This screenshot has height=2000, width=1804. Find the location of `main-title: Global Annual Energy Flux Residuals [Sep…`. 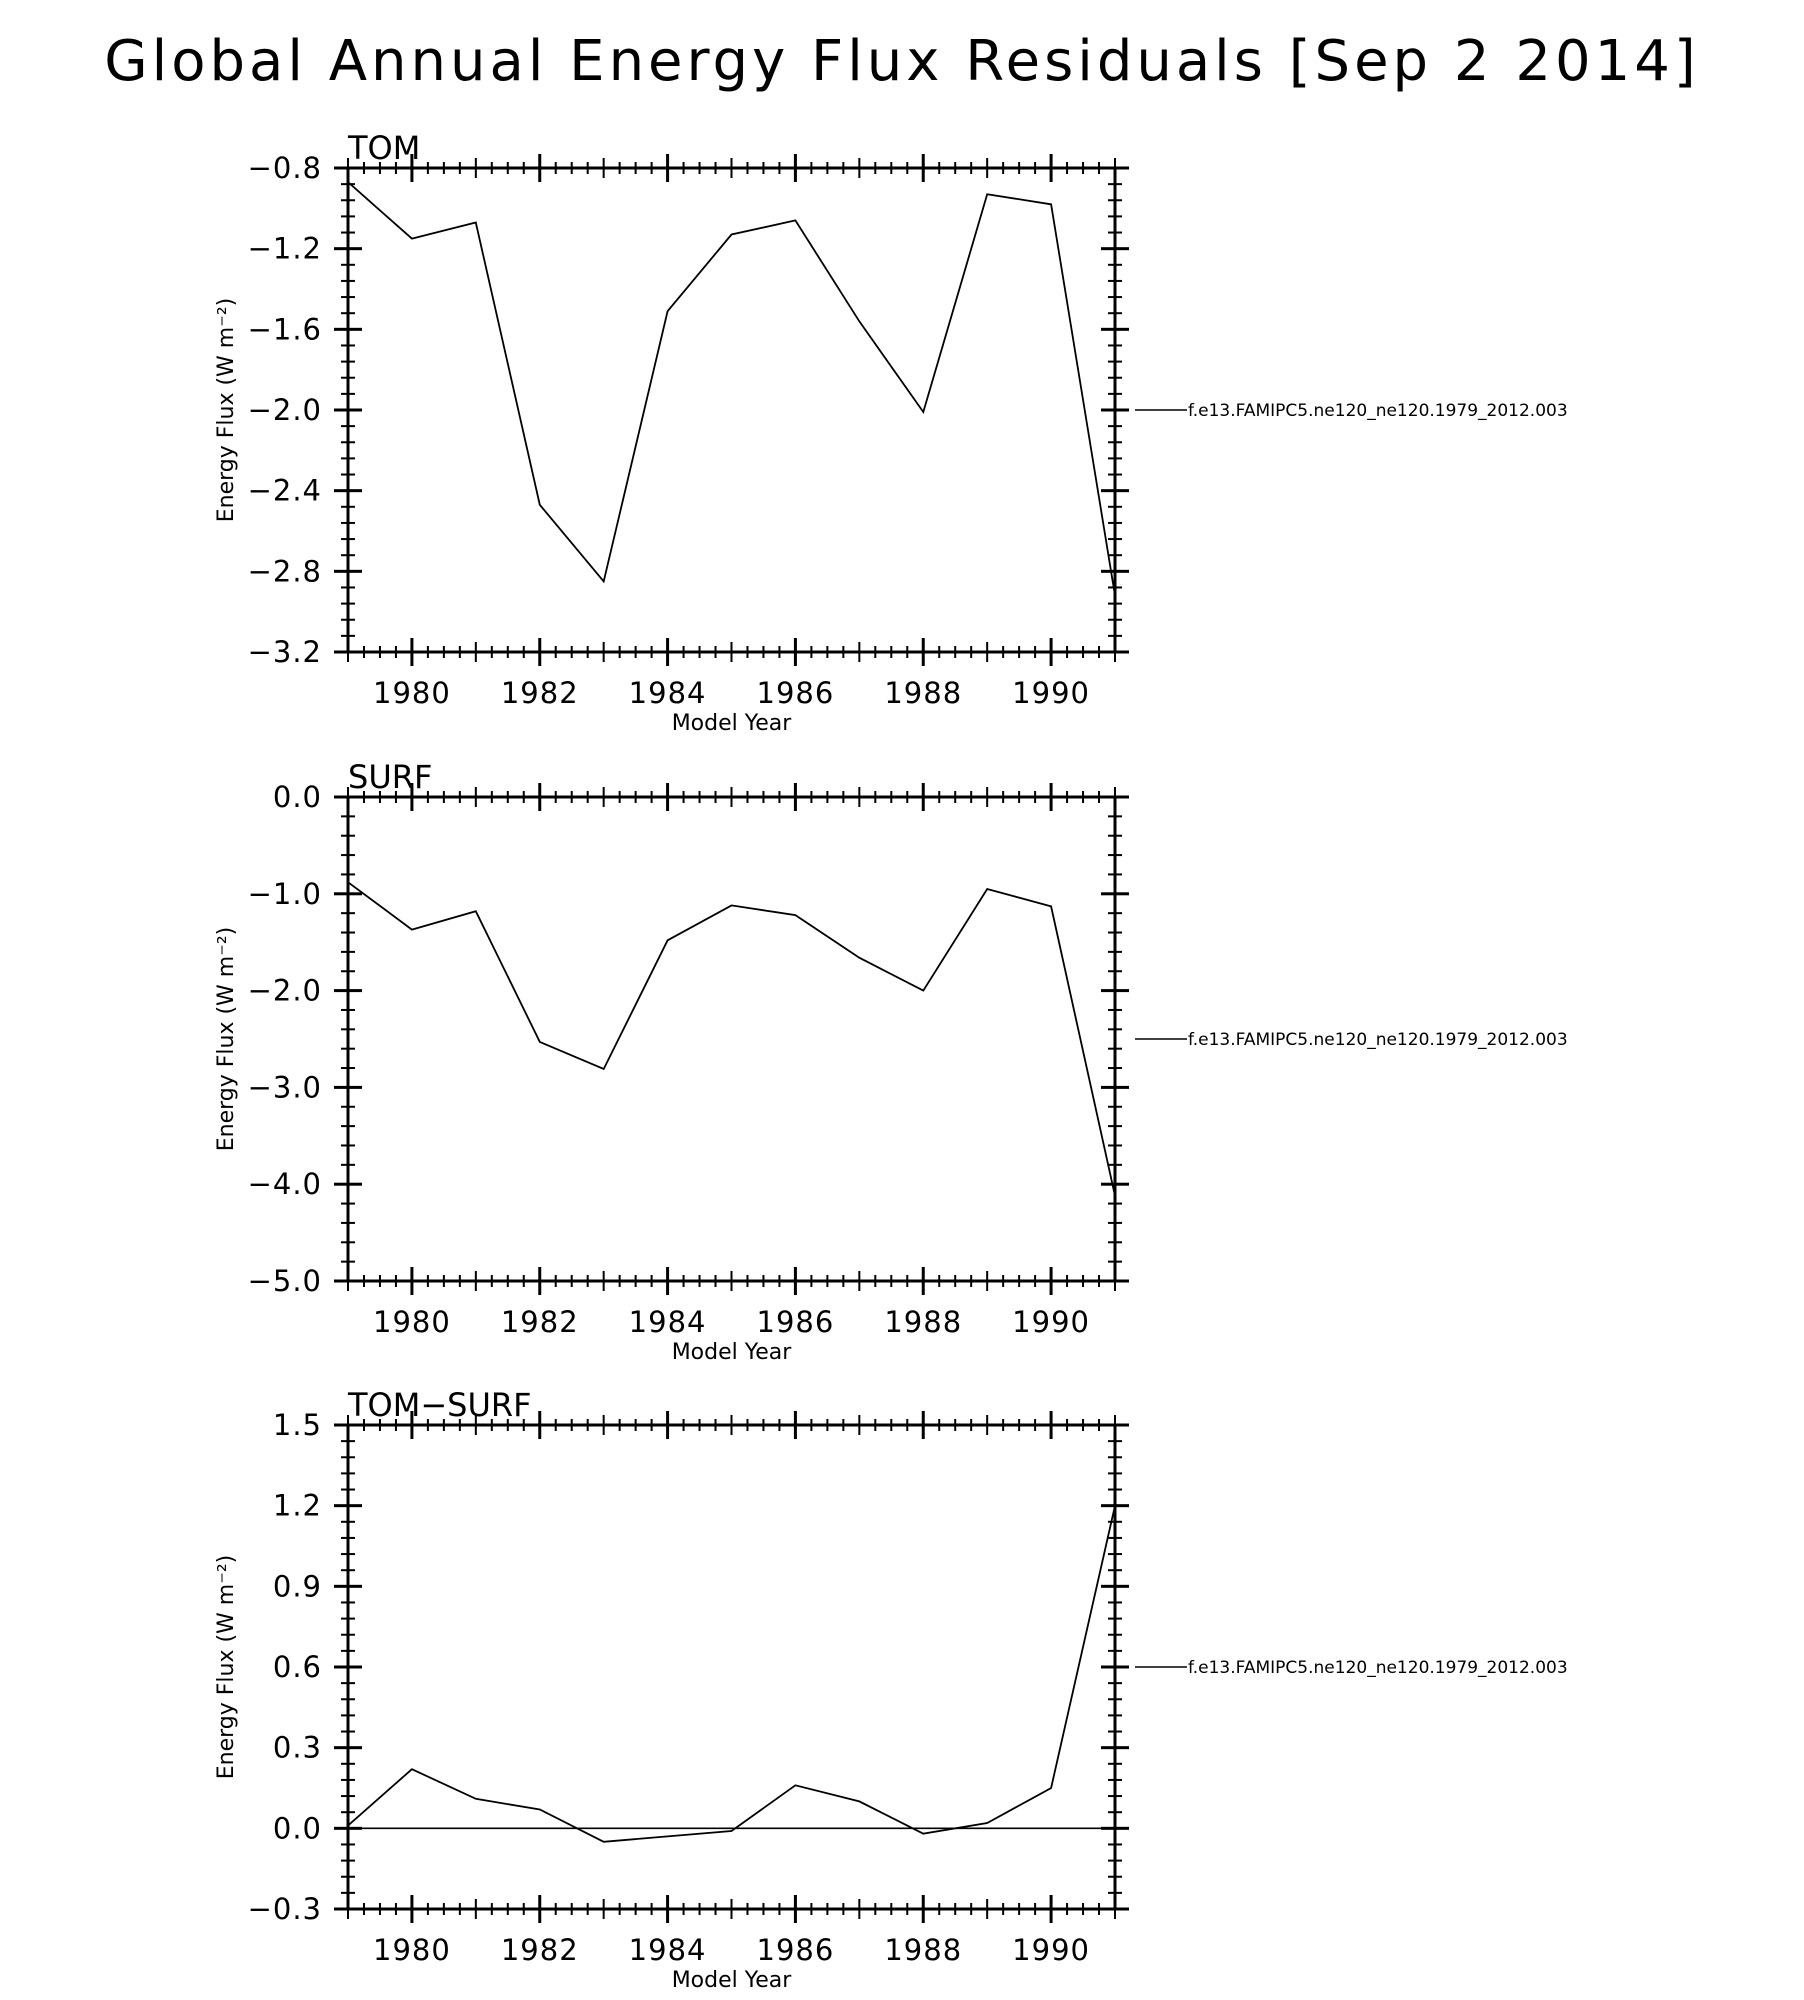

main-title: Global Annual Energy Flux Residuals [Sep… is located at coordinates (901, 61).